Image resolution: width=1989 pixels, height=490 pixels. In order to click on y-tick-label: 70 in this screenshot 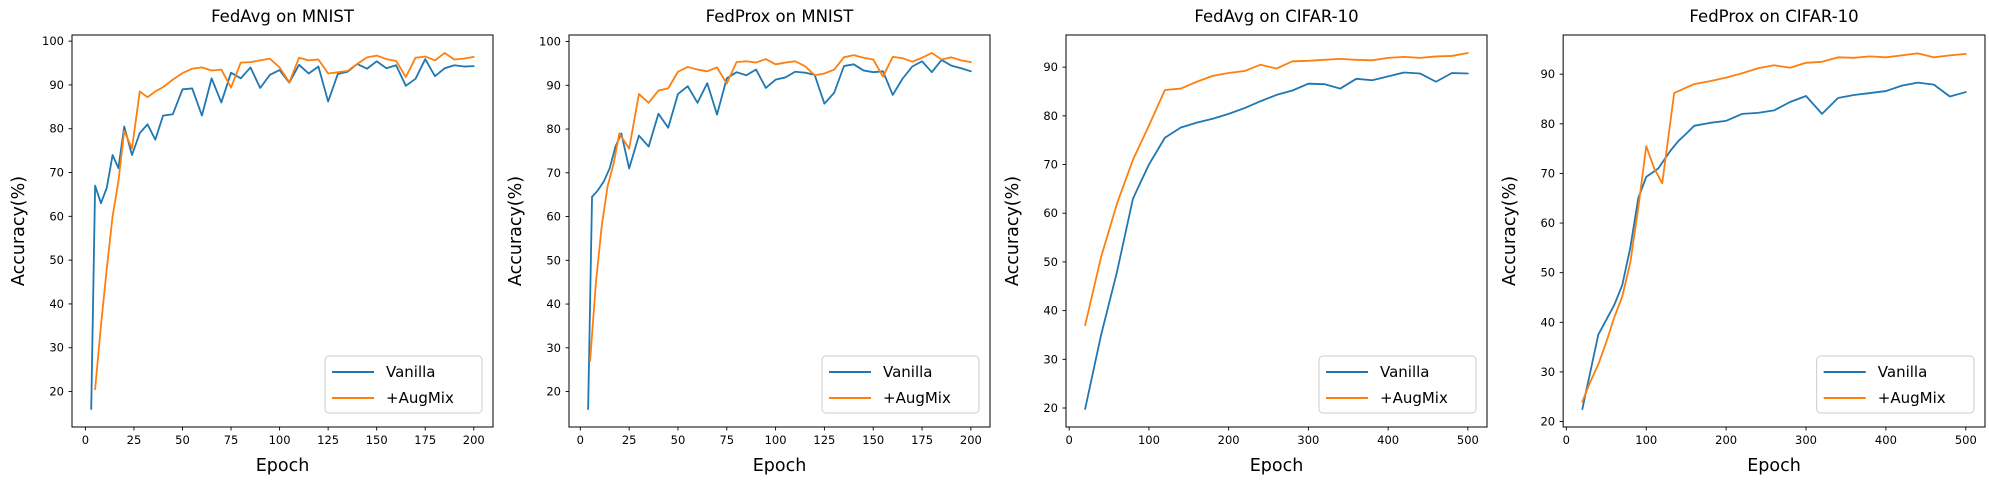, I will do `click(1050, 165)`.